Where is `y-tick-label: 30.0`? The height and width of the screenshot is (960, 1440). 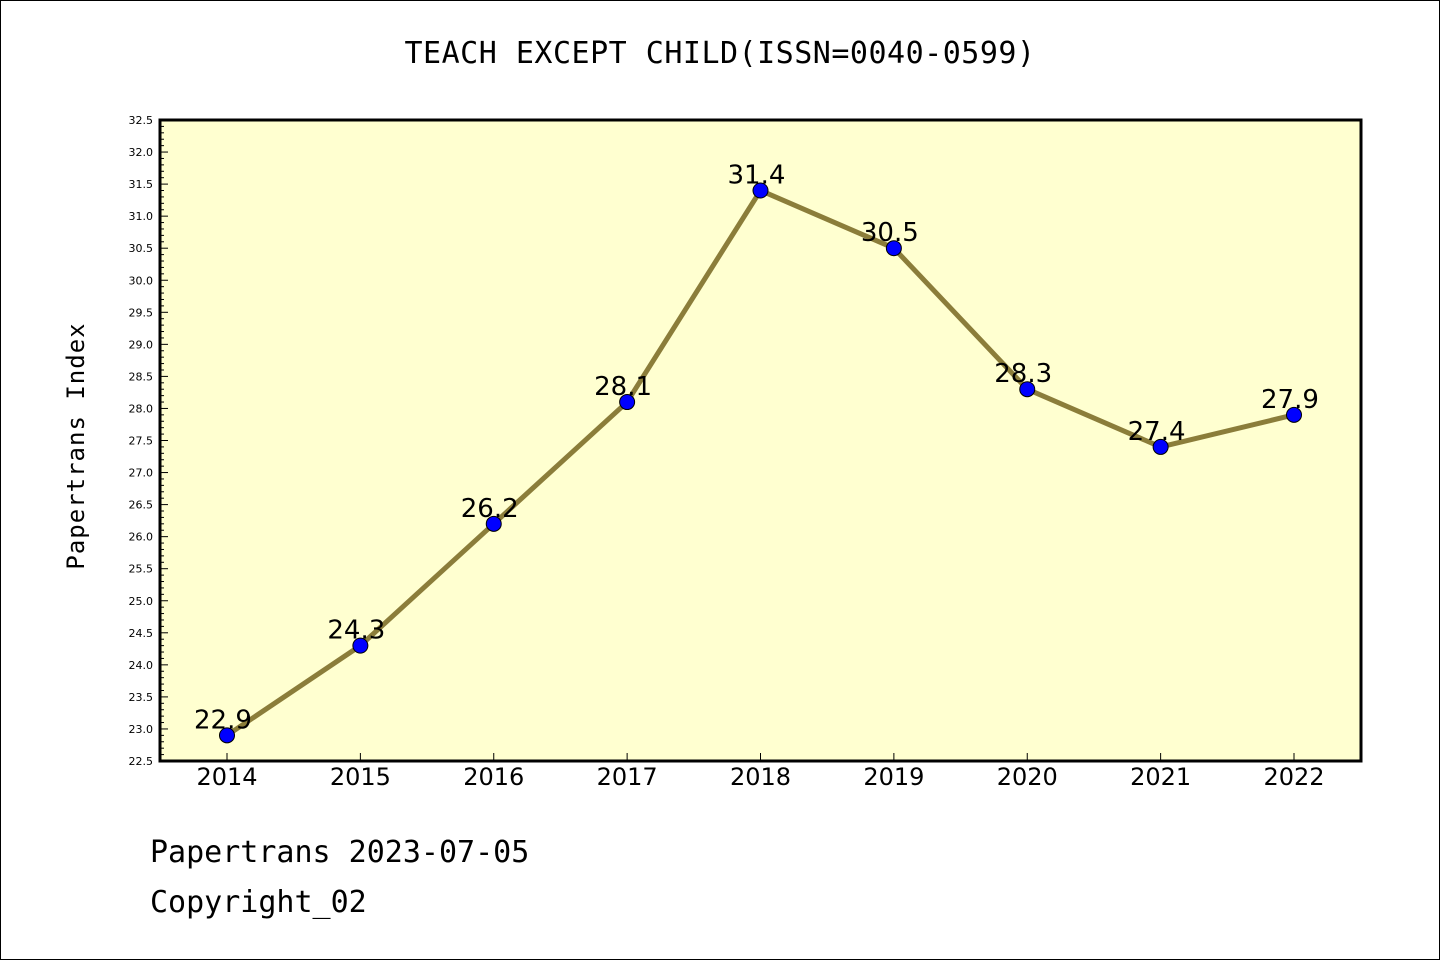
y-tick-label: 30.0 is located at coordinates (141, 280).